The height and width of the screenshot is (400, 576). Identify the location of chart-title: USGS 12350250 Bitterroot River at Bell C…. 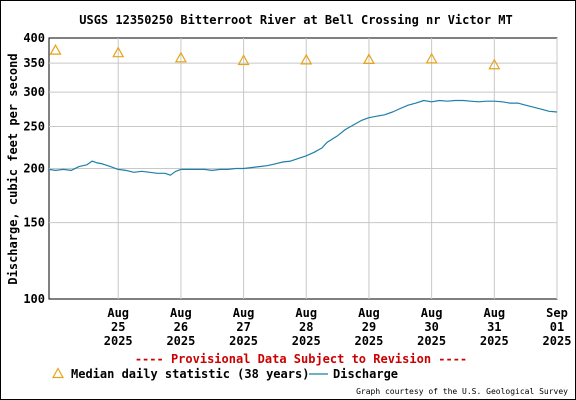
(295, 20).